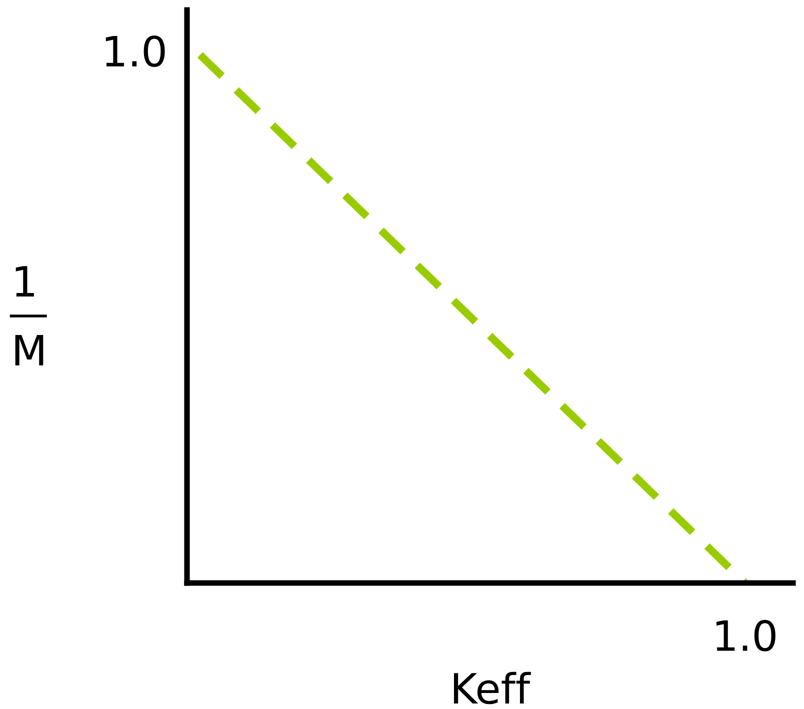 The image size is (804, 709). Describe the element at coordinates (492, 688) in the screenshot. I see `x-axis-title: Keff` at that location.